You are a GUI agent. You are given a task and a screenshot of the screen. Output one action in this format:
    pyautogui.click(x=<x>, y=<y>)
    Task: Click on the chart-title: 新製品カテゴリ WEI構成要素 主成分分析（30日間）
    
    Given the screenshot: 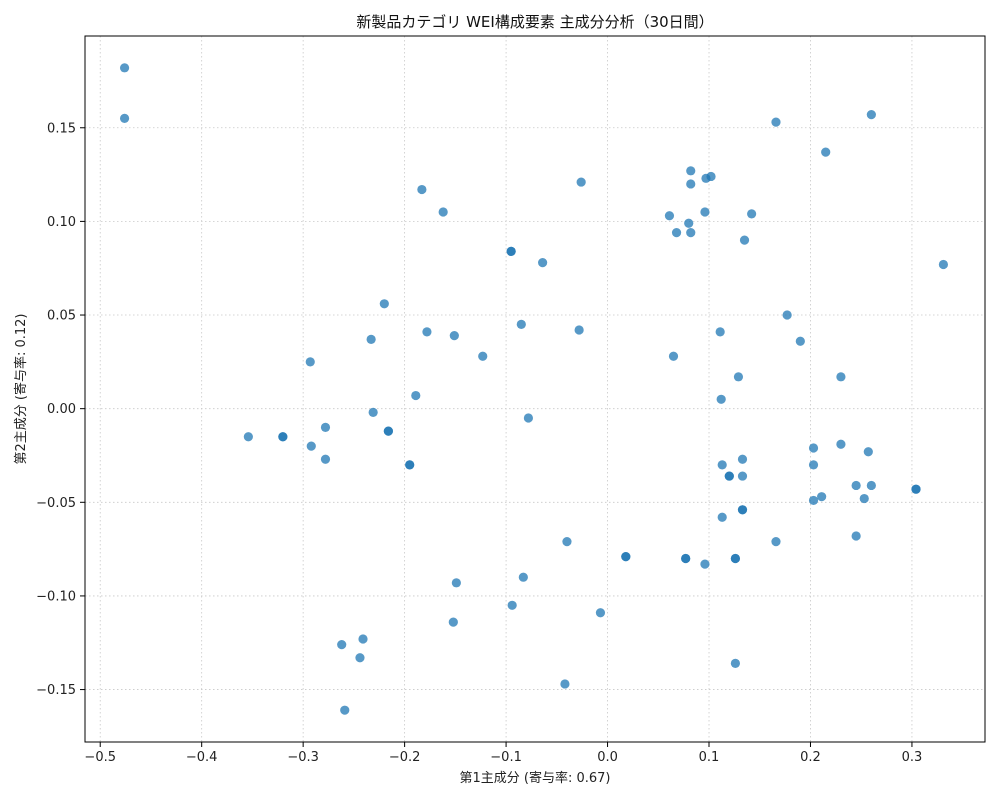 What is the action you would take?
    pyautogui.click(x=534, y=22)
    